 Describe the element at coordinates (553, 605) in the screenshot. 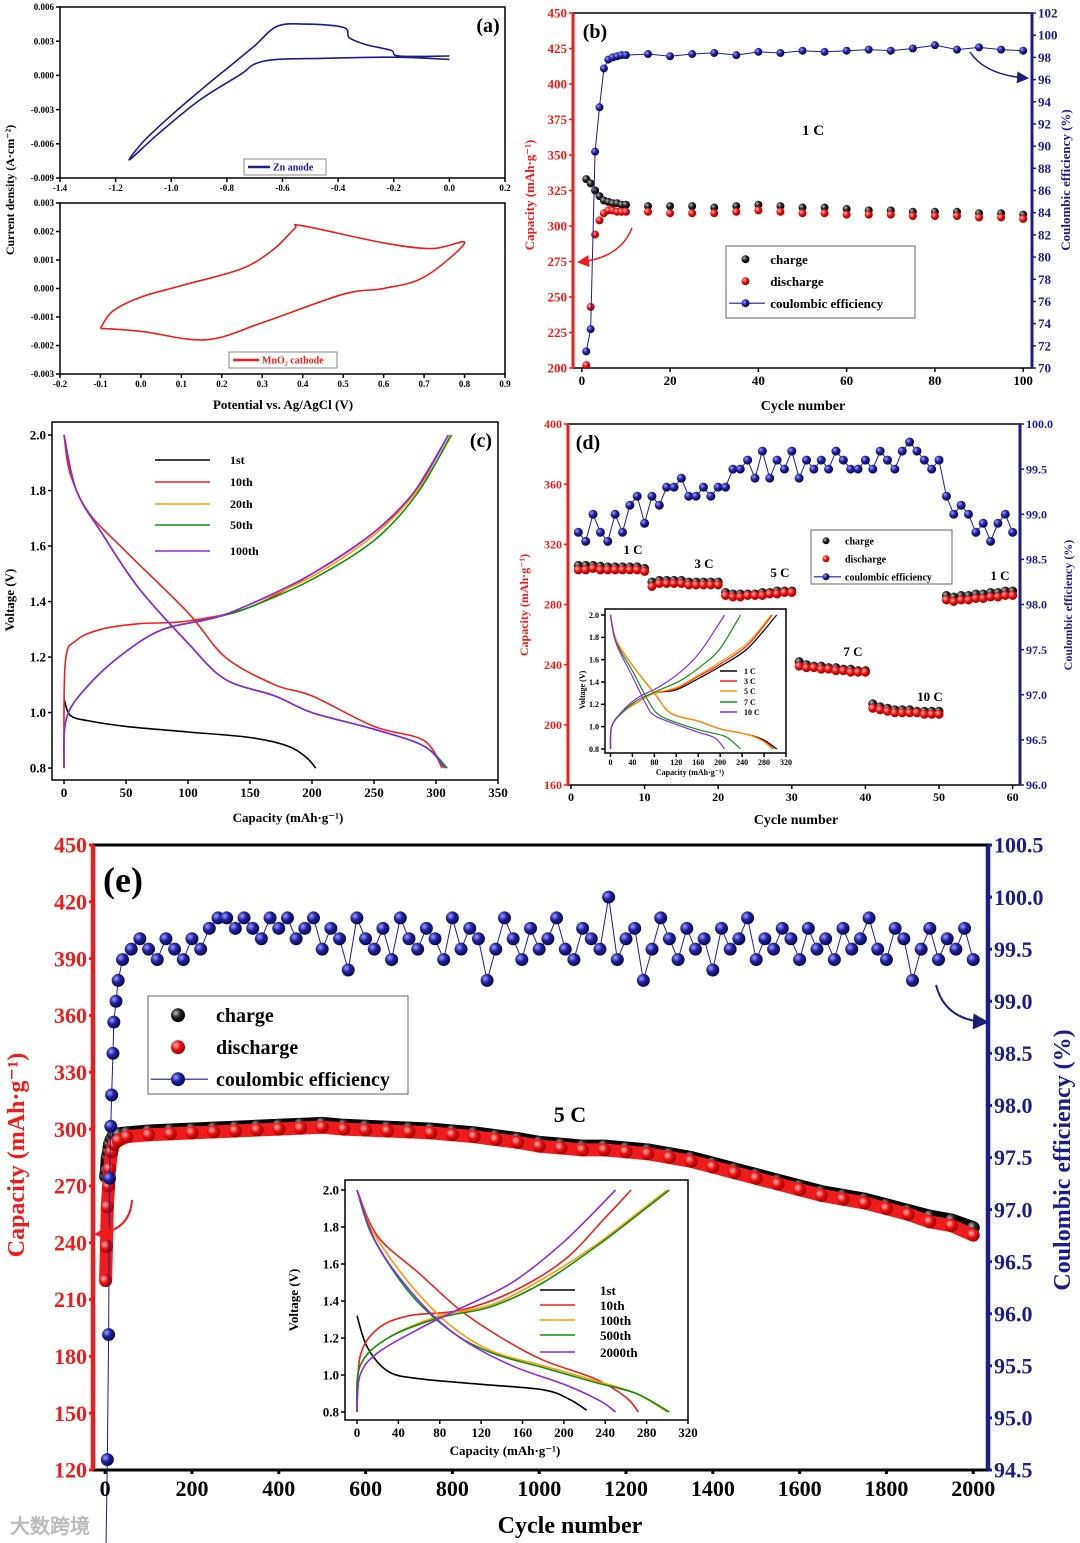

I see `y-tick-label: 280` at that location.